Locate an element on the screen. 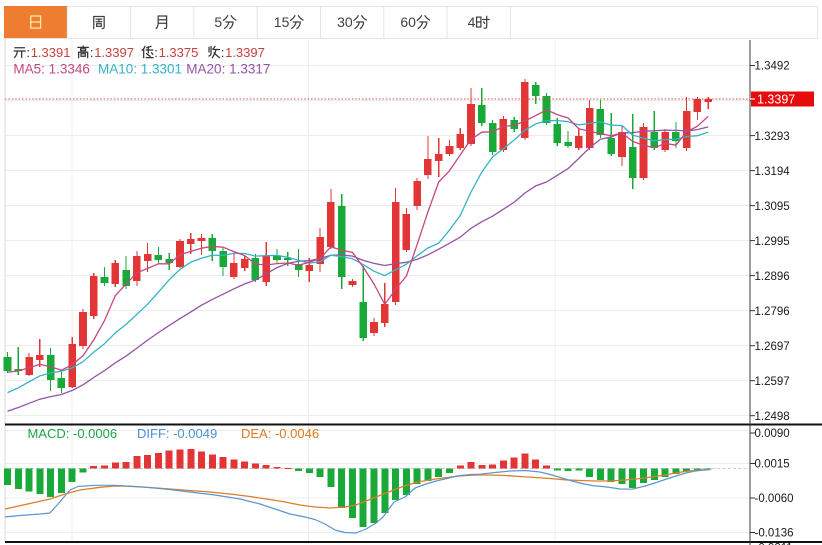 The height and width of the screenshot is (545, 822). svg-text: DIFF: -0.0049 is located at coordinates (177, 433).